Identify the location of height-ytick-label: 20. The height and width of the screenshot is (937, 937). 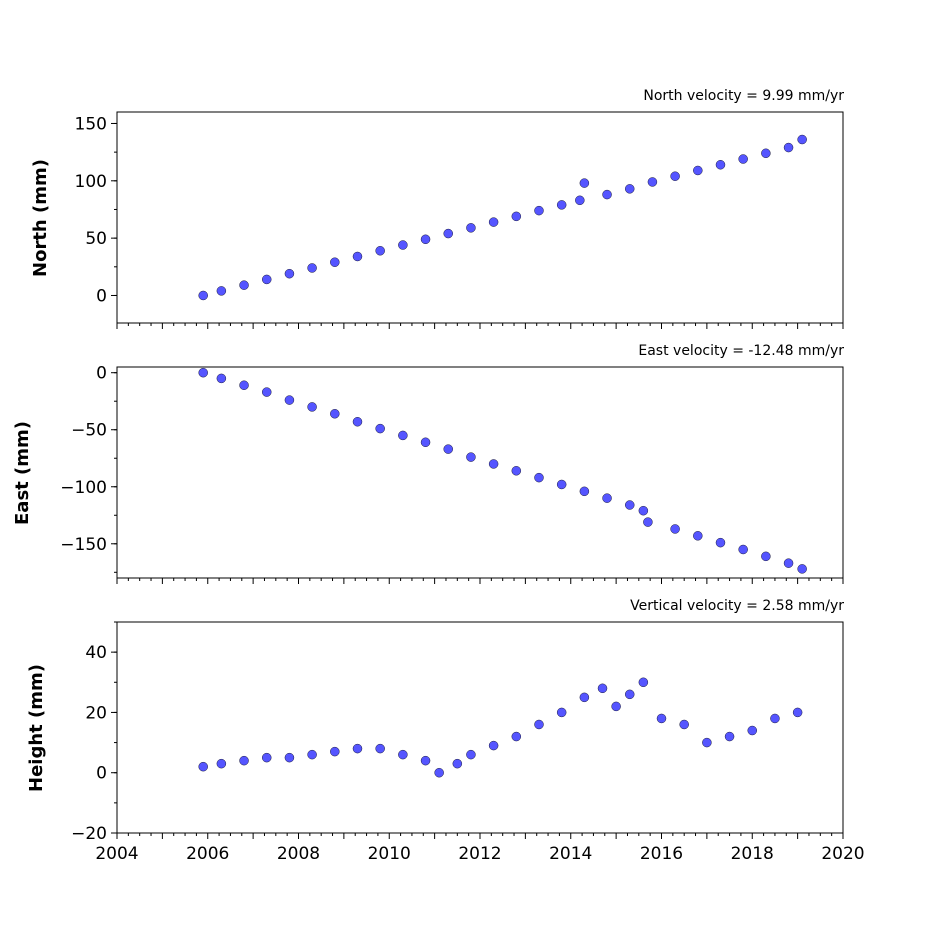
(96, 713).